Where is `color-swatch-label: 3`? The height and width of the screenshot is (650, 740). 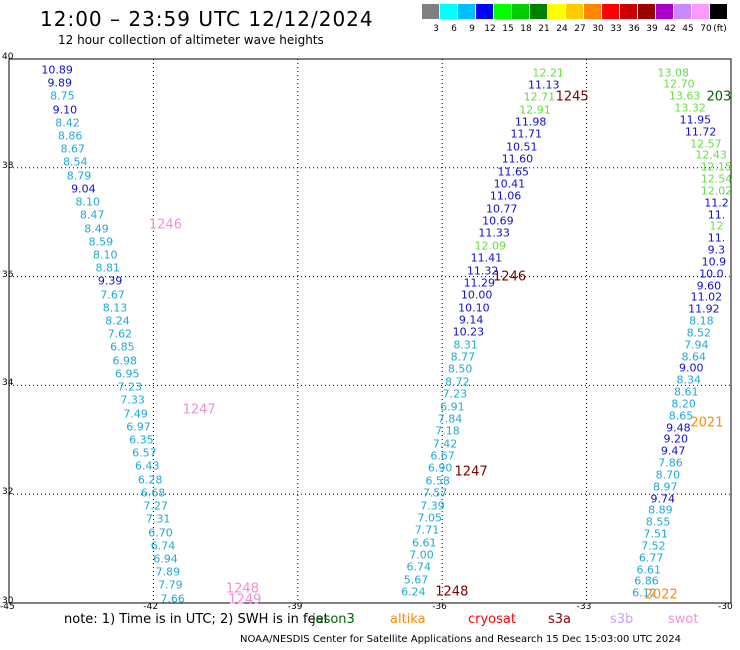
color-swatch-label: 3 is located at coordinates (436, 29).